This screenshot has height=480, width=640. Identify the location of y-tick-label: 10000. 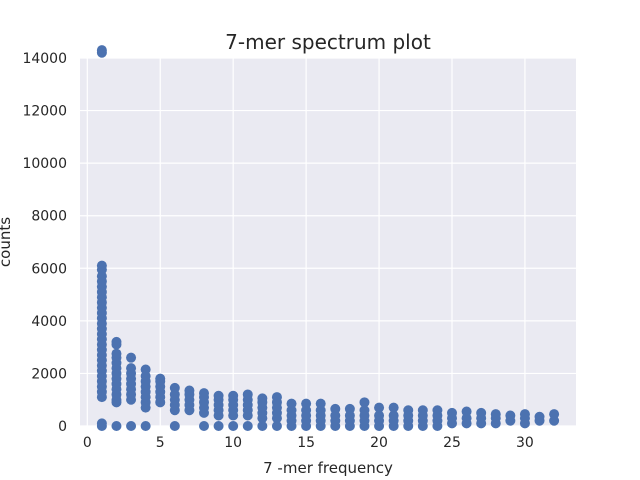
(44, 164).